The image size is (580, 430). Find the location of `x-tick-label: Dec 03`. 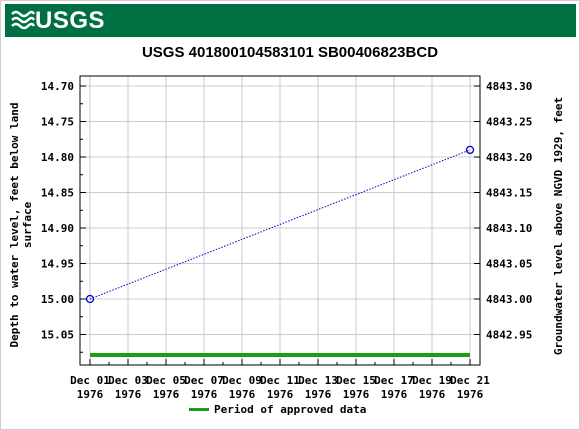

x-tick-label: Dec 03 is located at coordinates (128, 380).